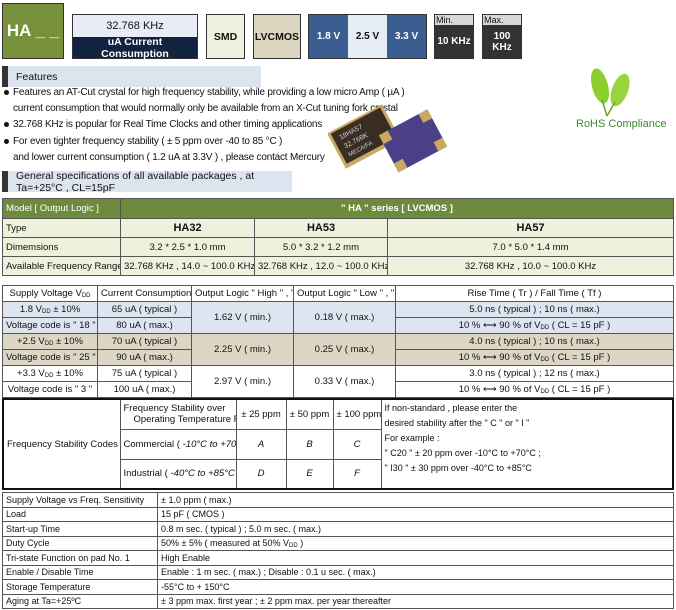 The height and width of the screenshot is (610, 676). Describe the element at coordinates (534, 373) in the screenshot. I see `rise-fall-time: 3.0 ns ( typical ) ; 12 ns ( max.)` at that location.